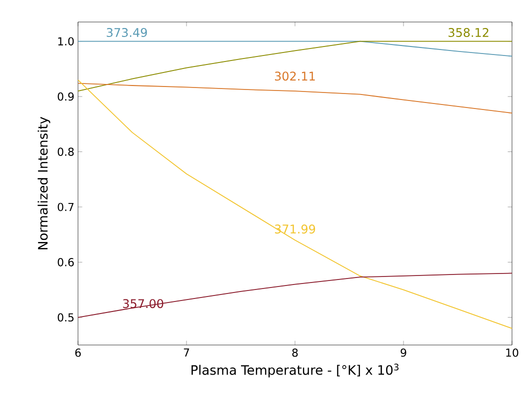 This screenshot has height=402, width=523. What do you see at coordinates (295, 371) in the screenshot?
I see `x-axis-title: Plasma Temperature - [°K] x 10$^{3}$` at bounding box center [295, 371].